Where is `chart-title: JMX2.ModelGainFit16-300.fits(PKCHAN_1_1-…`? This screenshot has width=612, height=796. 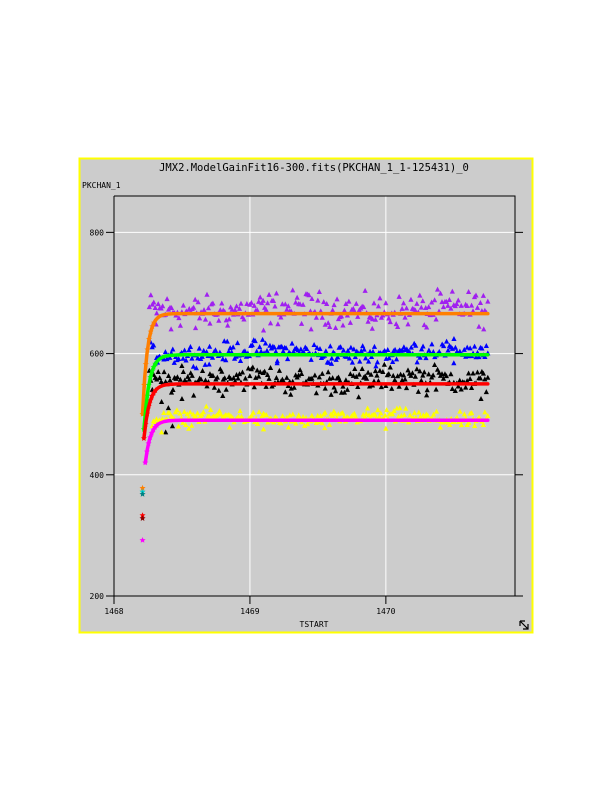 chart-title: JMX2.ModelGainFit16-300.fits(PKCHAN_1_1-… is located at coordinates (314, 168).